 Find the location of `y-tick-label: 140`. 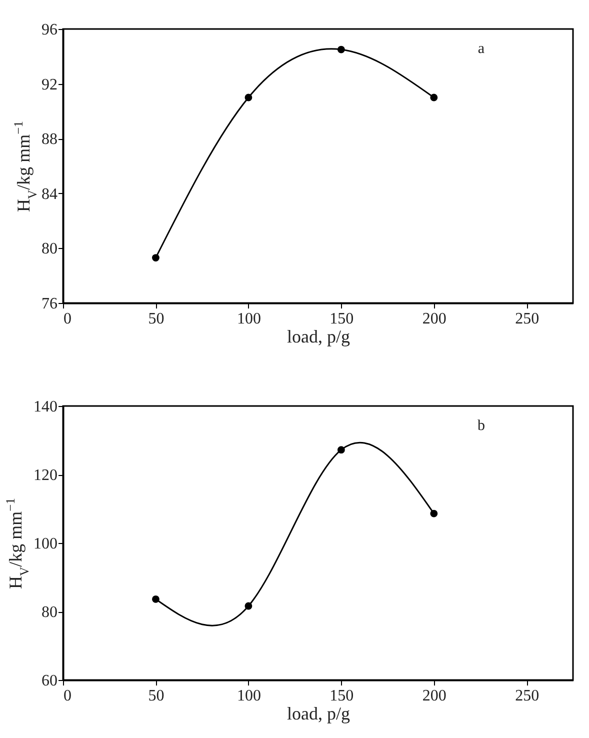

y-tick-label: 140 is located at coordinates (46, 407).